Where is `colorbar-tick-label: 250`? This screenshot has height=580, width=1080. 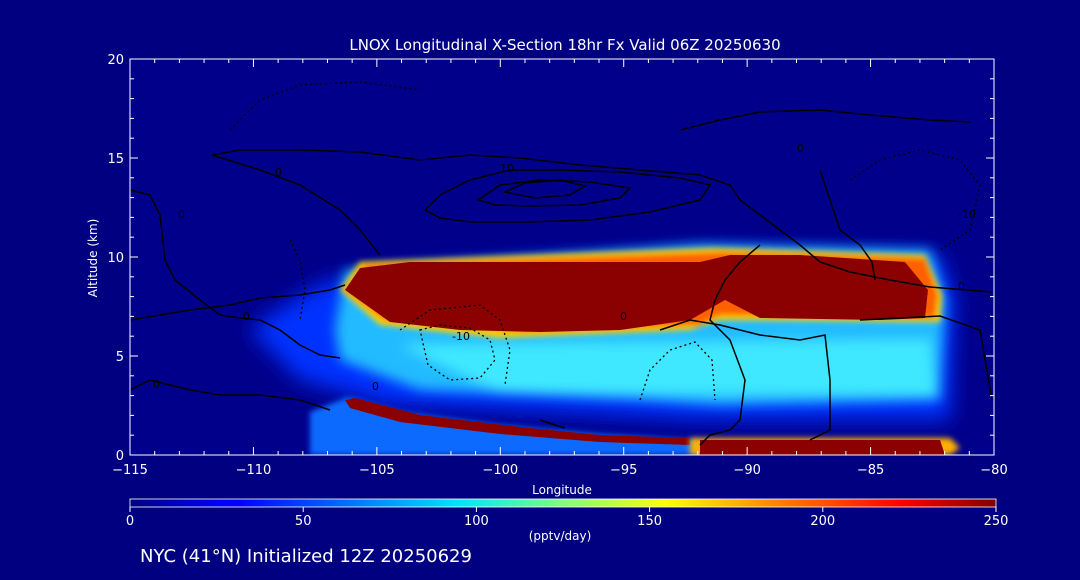
colorbar-tick-label: 250 is located at coordinates (996, 521).